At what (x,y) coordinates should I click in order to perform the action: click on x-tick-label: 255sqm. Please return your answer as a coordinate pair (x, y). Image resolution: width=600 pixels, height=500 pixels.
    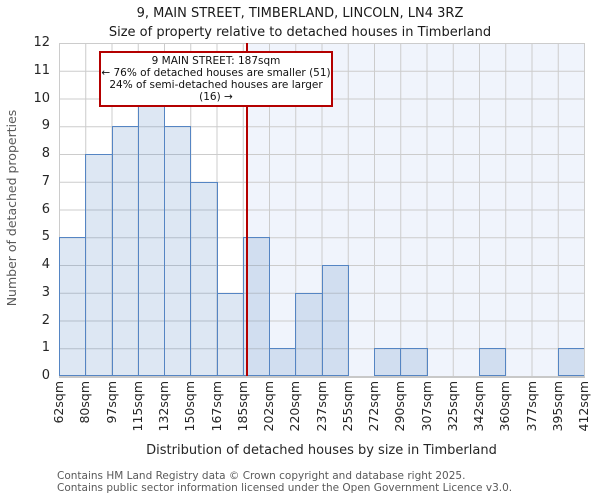
    Looking at the image, I should click on (347, 406).